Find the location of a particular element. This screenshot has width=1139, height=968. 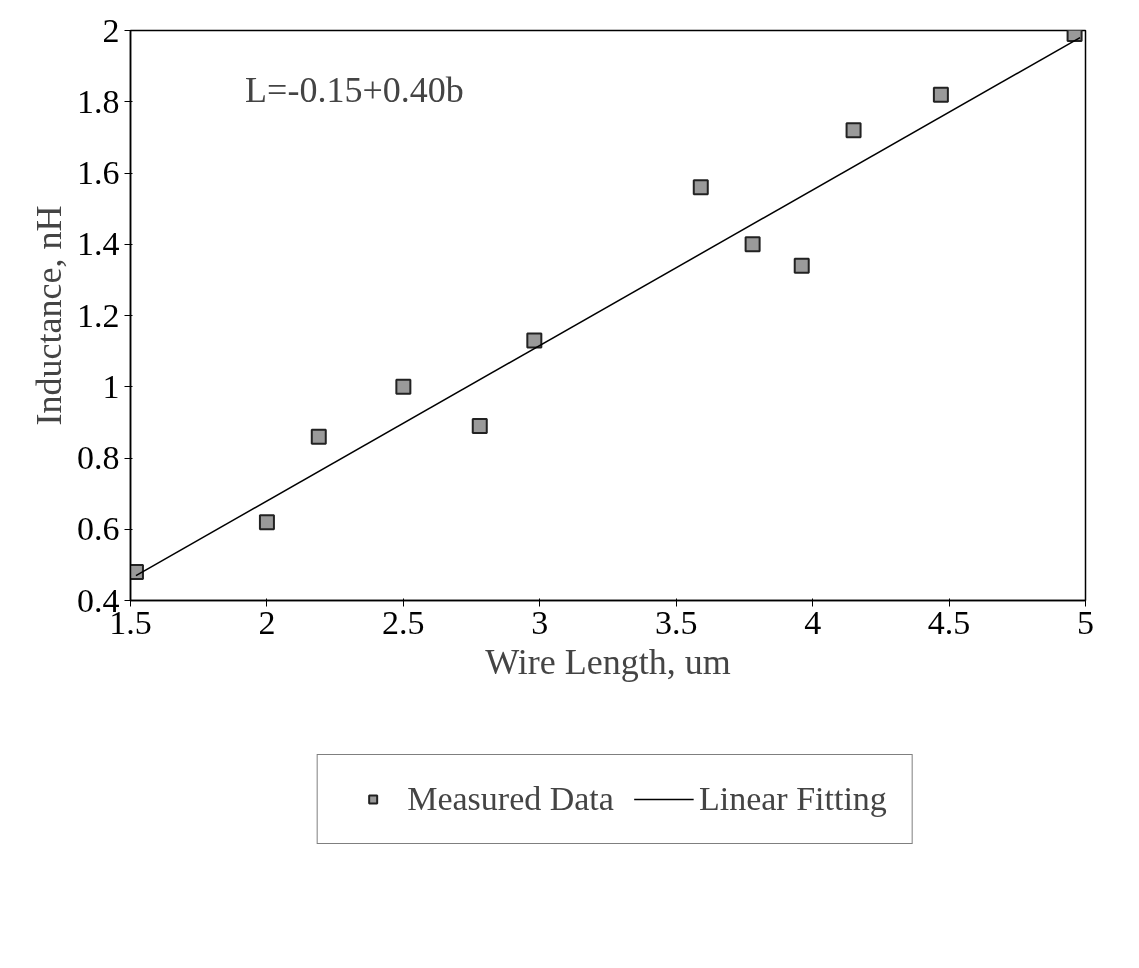

y-tick-label: 1 is located at coordinates (111, 386).